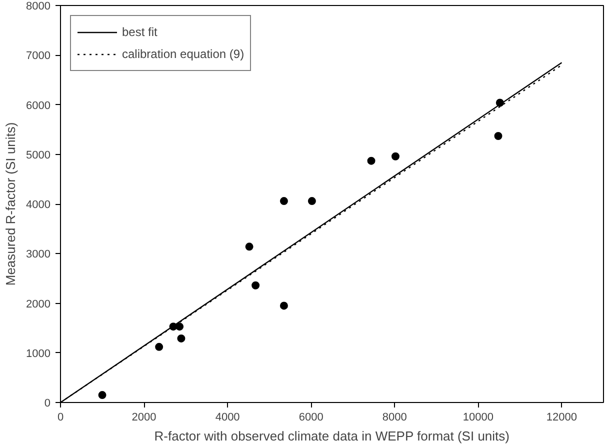  Describe the element at coordinates (311, 418) in the screenshot. I see `x-tick-label: 6000` at that location.